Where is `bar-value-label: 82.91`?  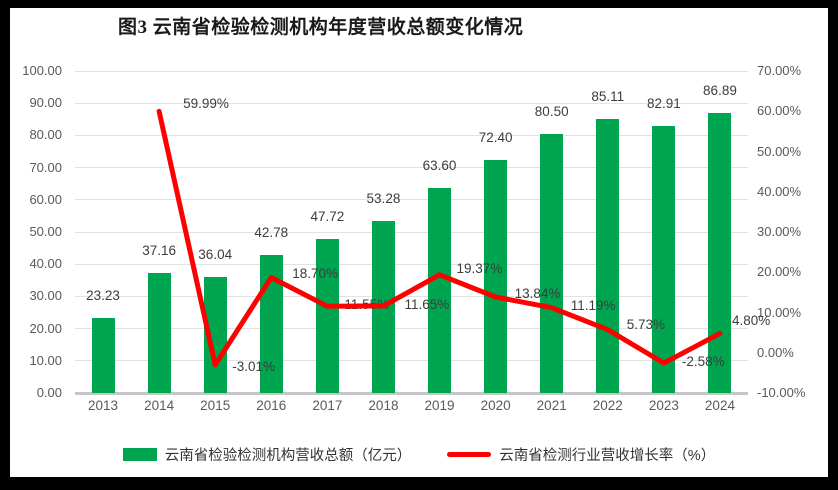 bar-value-label: 82.91 is located at coordinates (663, 104).